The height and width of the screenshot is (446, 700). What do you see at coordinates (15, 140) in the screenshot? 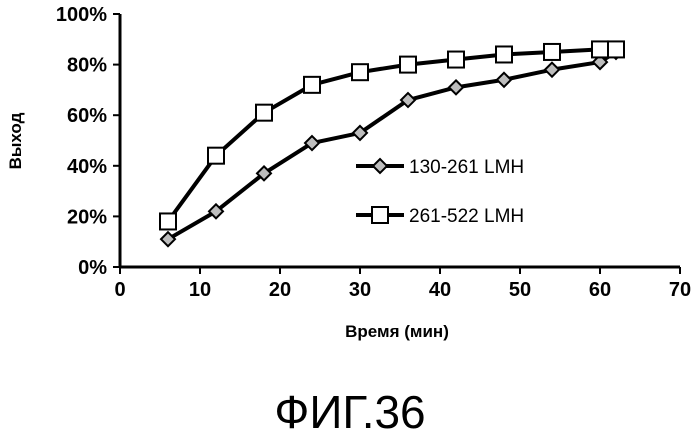
I see `y-axis-title: Выход` at bounding box center [15, 140].